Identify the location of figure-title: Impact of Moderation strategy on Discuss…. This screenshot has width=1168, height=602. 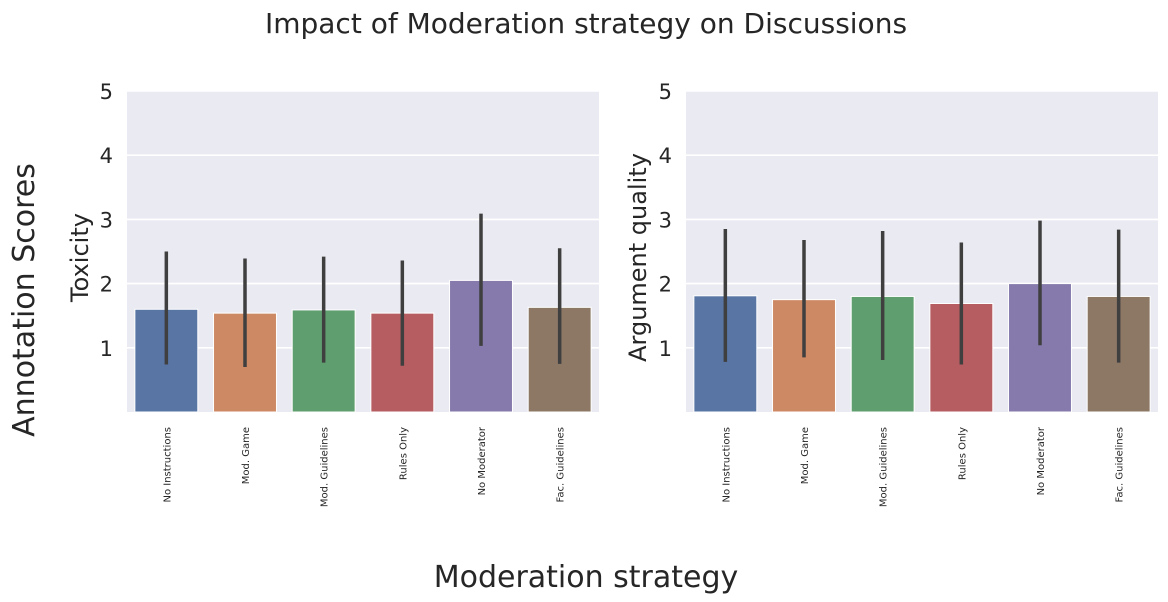
(586, 23).